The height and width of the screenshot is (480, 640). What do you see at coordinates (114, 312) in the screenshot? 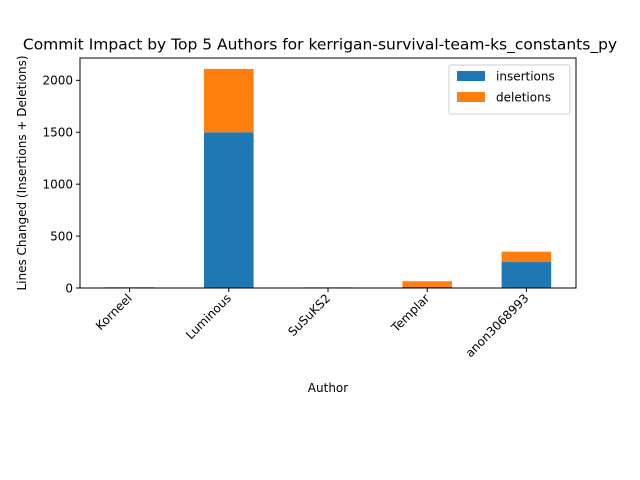
I see `x-tick-label-korneel: Korneel` at bounding box center [114, 312].